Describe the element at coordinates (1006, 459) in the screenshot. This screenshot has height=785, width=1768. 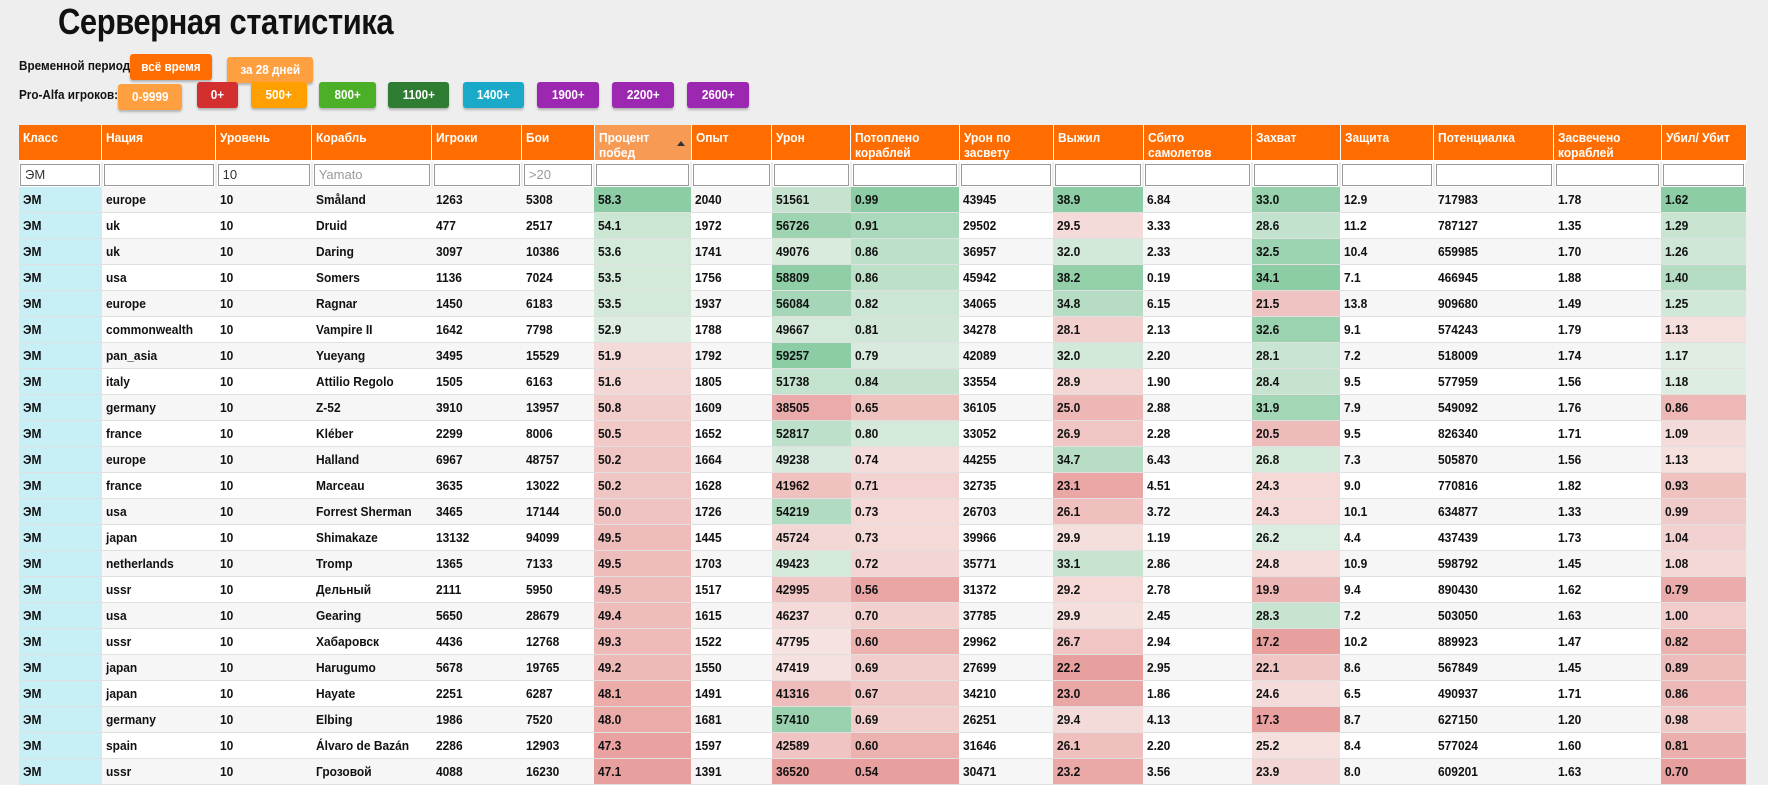
I see `cell-spotting-damage: 44255` at that location.